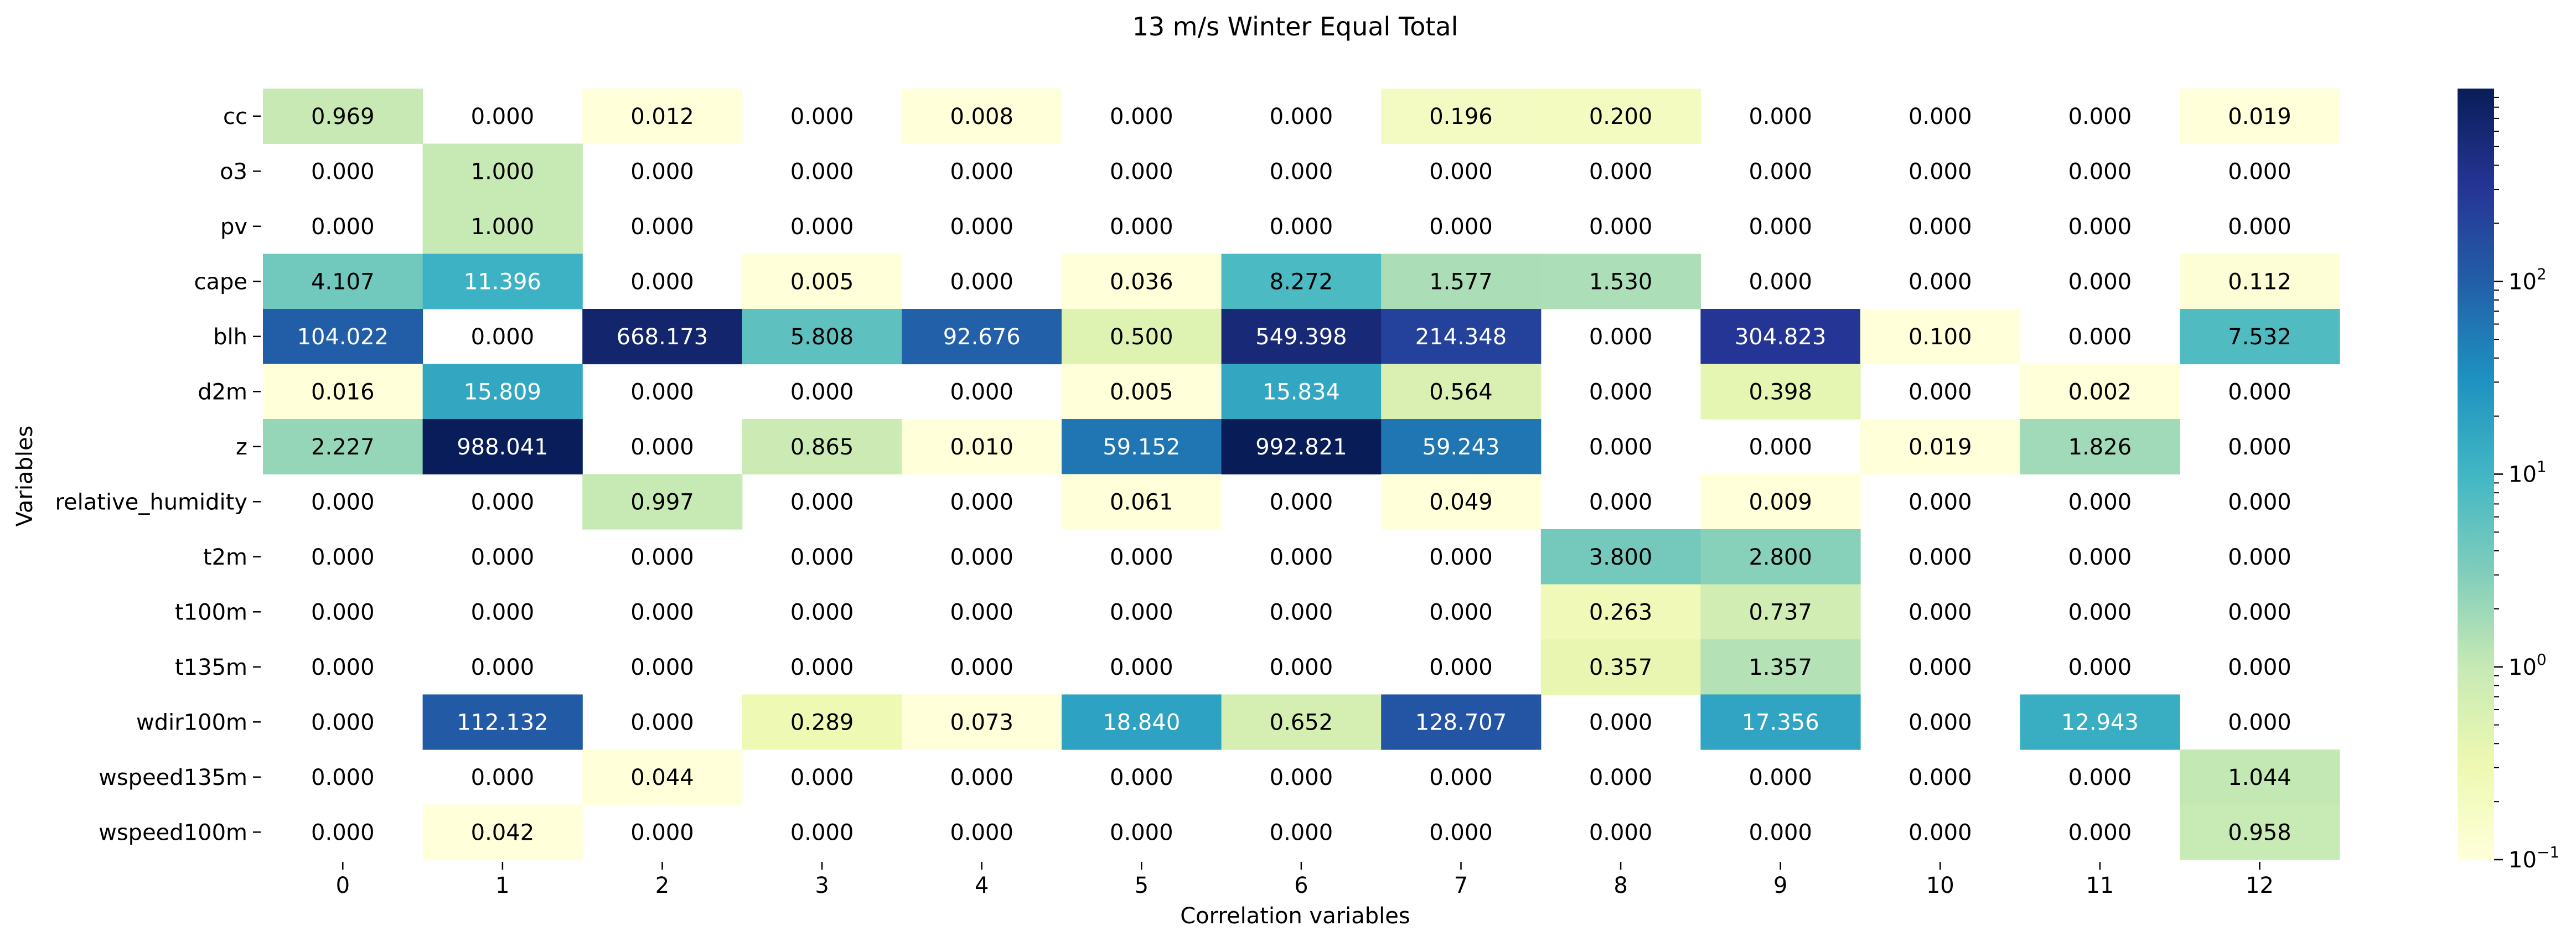 The height and width of the screenshot is (946, 2576). Describe the element at coordinates (1141, 667) in the screenshot. I see `cell-value-label-r10-c5: 0.000` at that location.